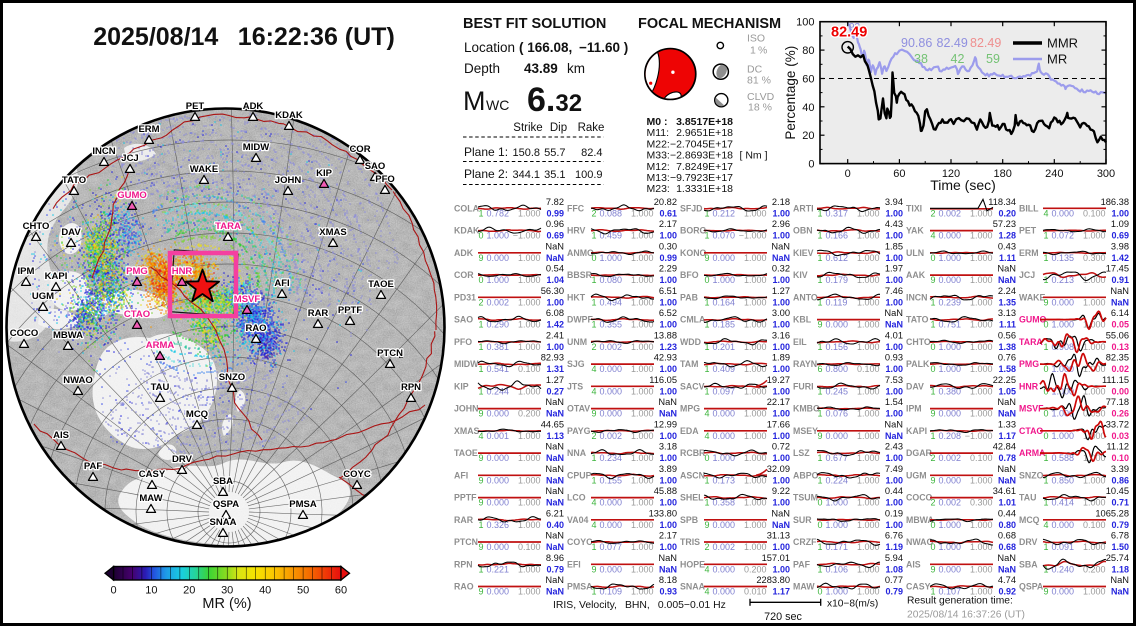  Describe the element at coordinates (692, 498) in the screenshot. I see `svg-text: SHEL` at that location.